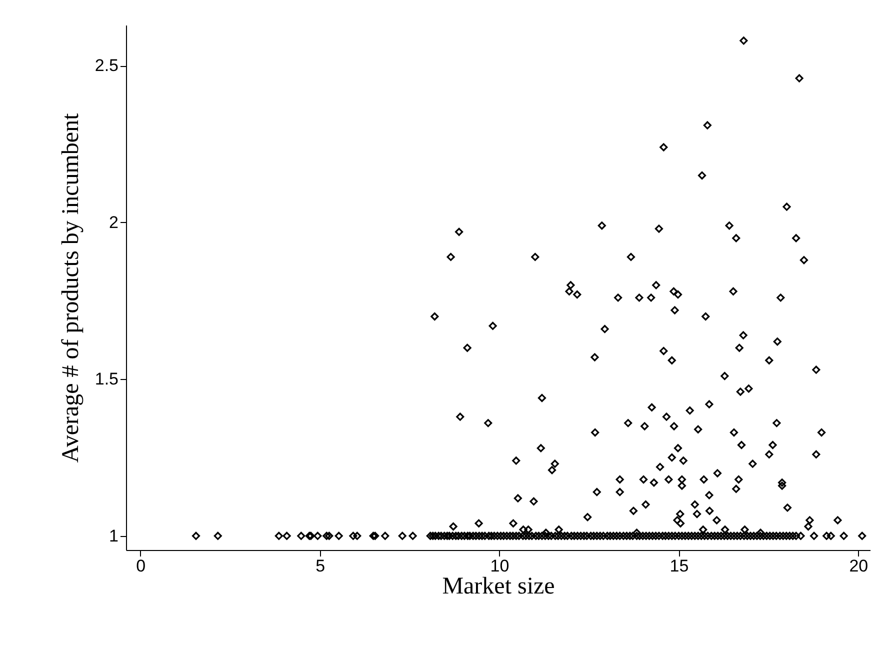 The image size is (888, 650). Describe the element at coordinates (858, 566) in the screenshot. I see `x-tick-label: 20` at that location.